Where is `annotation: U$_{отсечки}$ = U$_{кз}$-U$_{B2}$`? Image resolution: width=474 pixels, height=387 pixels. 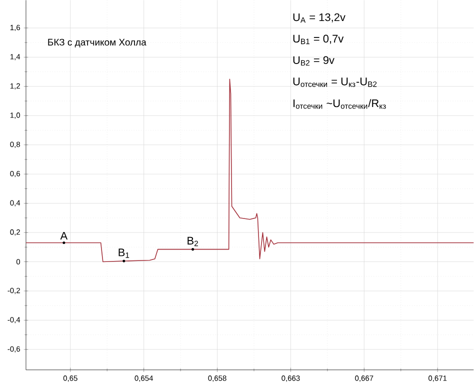 annotation: U$_{отсечки}$ = U$_{кз}$-U$_{B2}$ is located at coordinates (335, 82).